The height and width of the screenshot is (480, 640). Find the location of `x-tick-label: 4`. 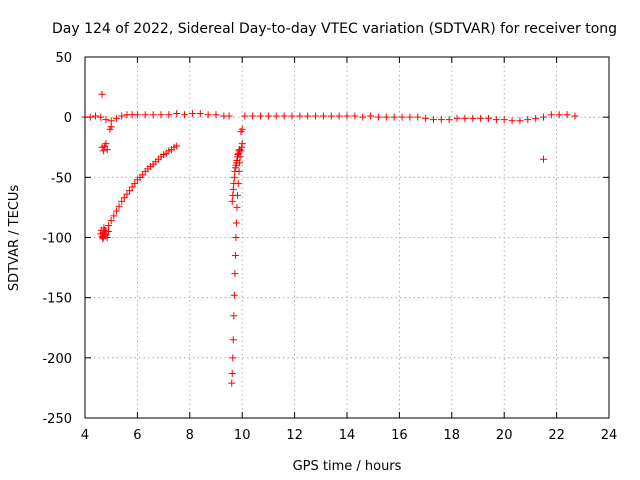

x-tick-label: 4 is located at coordinates (85, 435).